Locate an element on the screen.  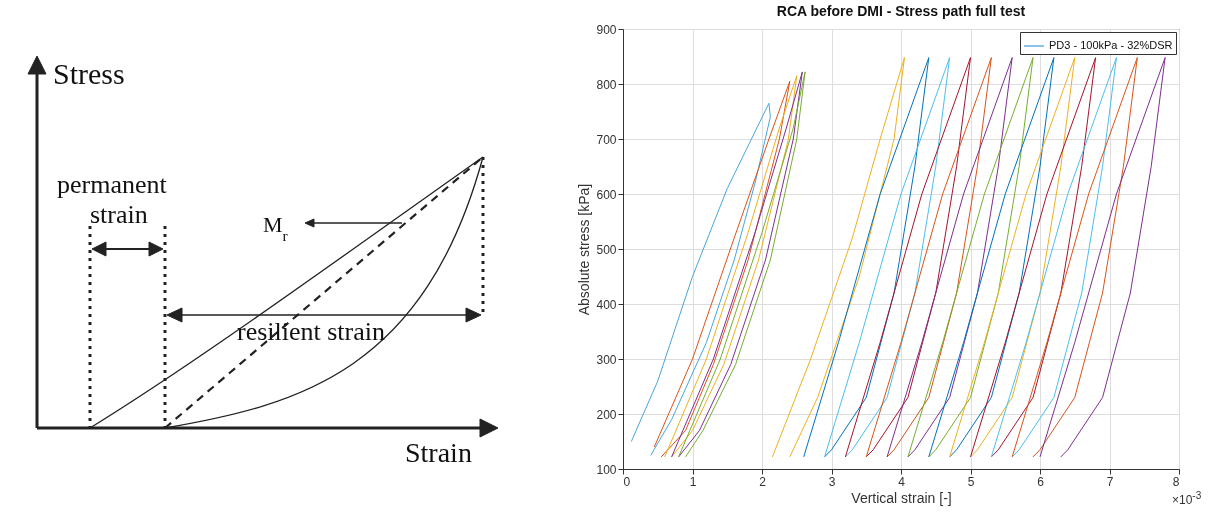
chart-title: RCA before DMI - Stress path full test is located at coordinates (901, 11).